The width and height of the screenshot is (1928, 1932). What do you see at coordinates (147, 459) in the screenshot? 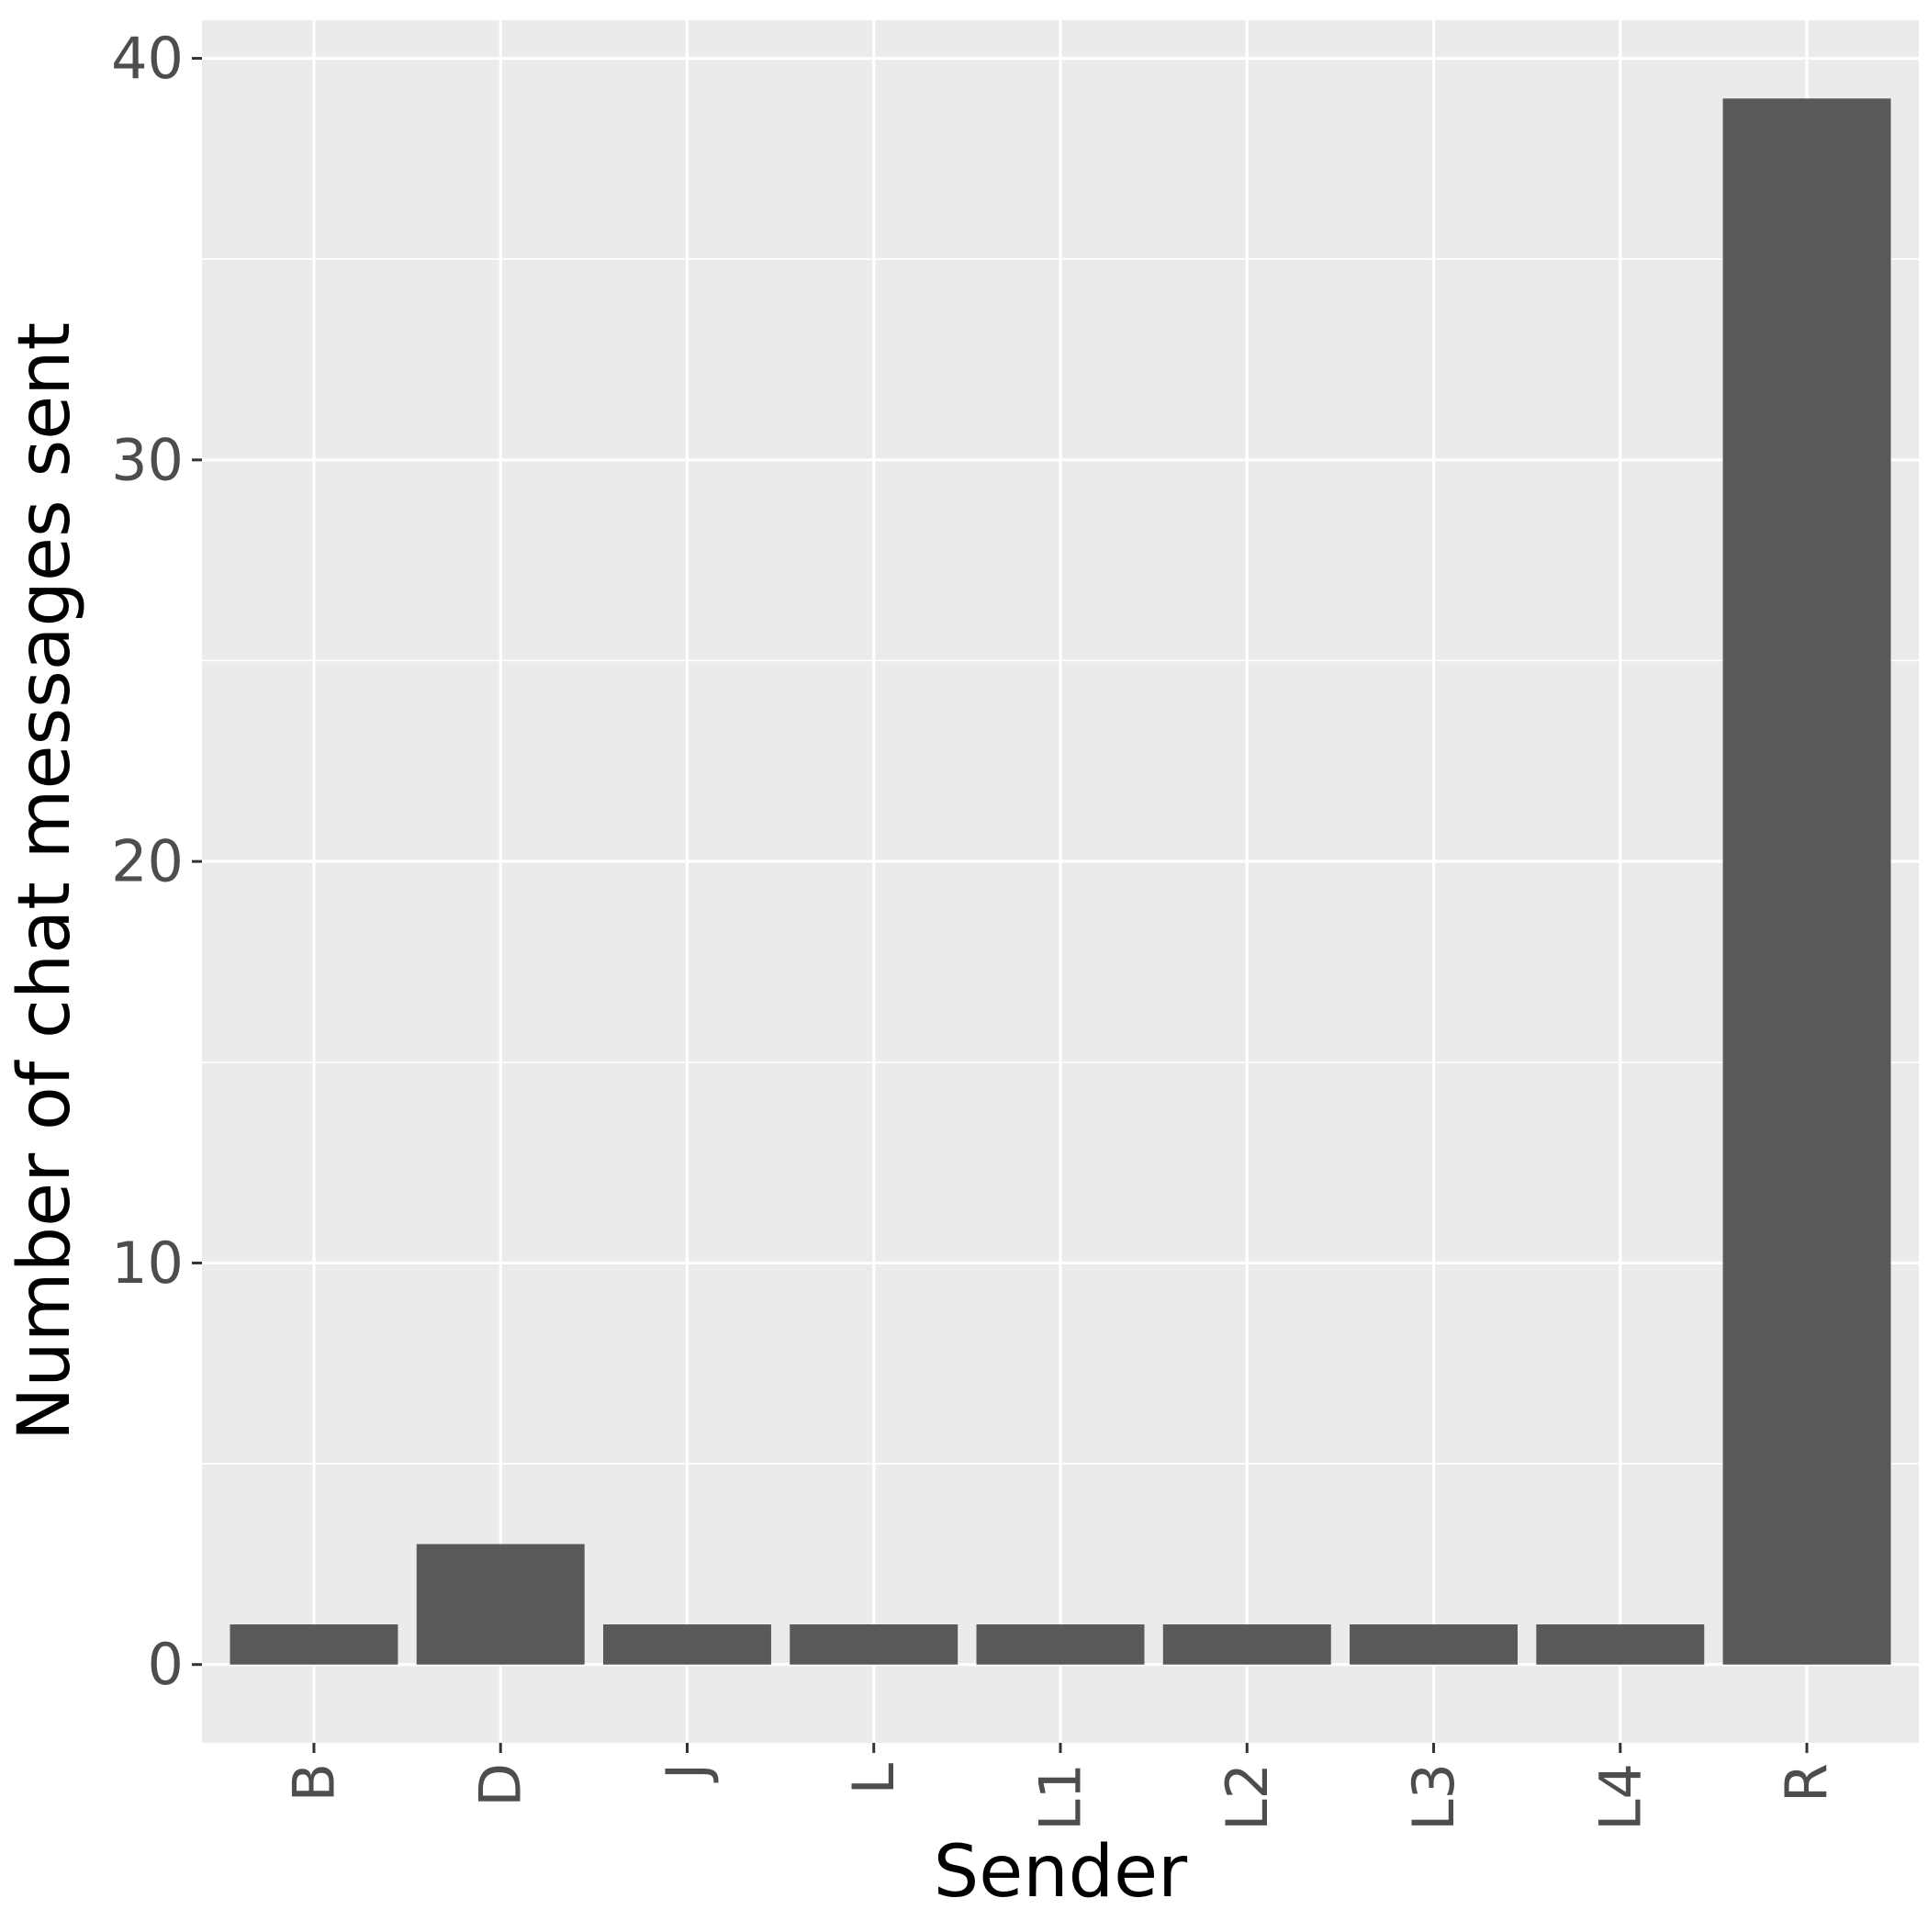
I see `y-tick-label: 30` at bounding box center [147, 459].